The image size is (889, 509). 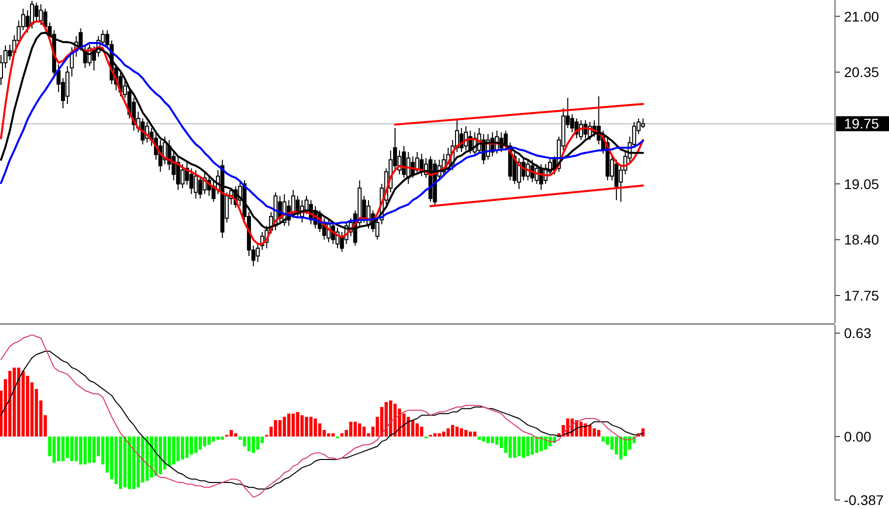 What do you see at coordinates (858, 436) in the screenshot?
I see `y-tick-label: 0.00` at bounding box center [858, 436].